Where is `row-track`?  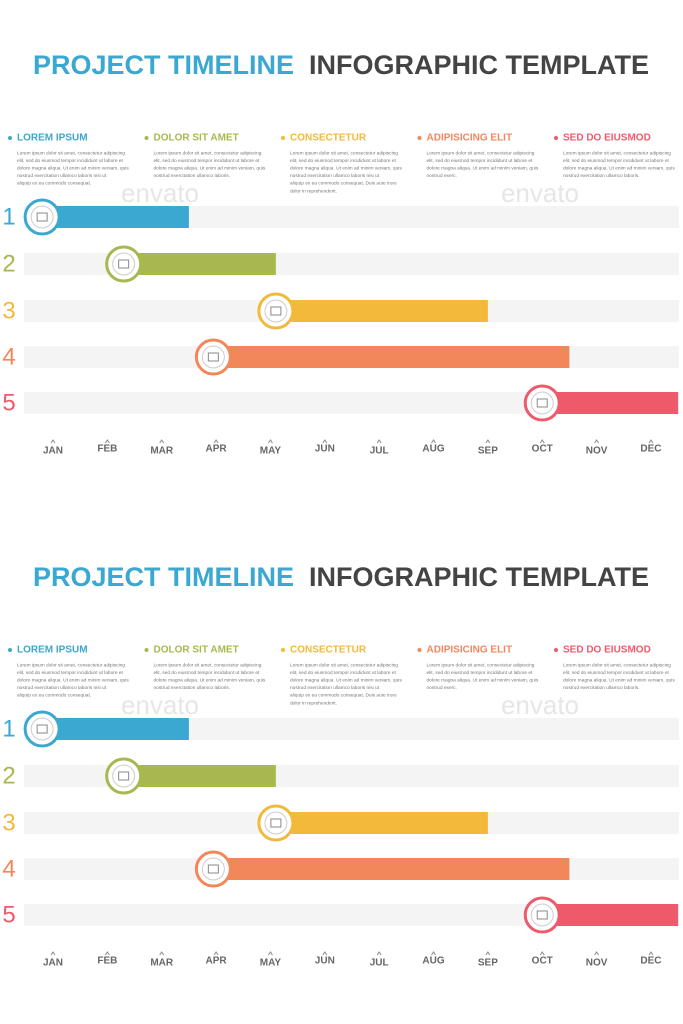 row-track is located at coordinates (351, 403).